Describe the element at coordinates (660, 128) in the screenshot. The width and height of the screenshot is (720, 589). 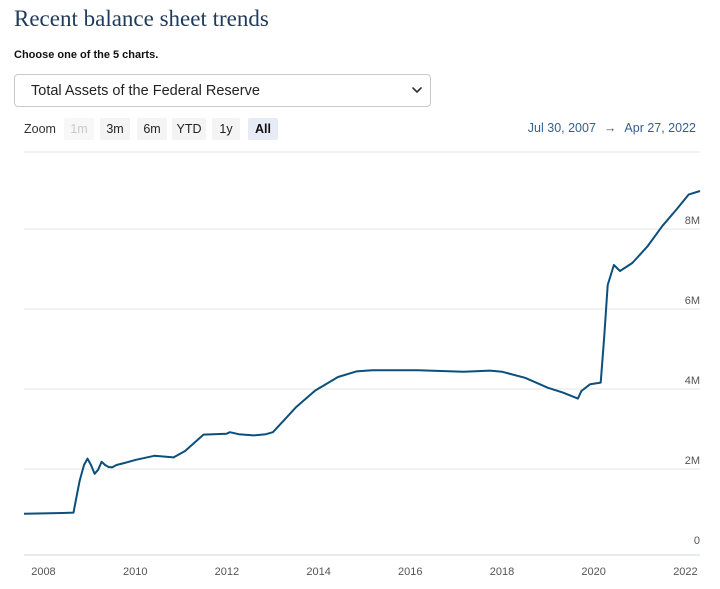
I see `range-to-date: Apr 27, 2022` at that location.